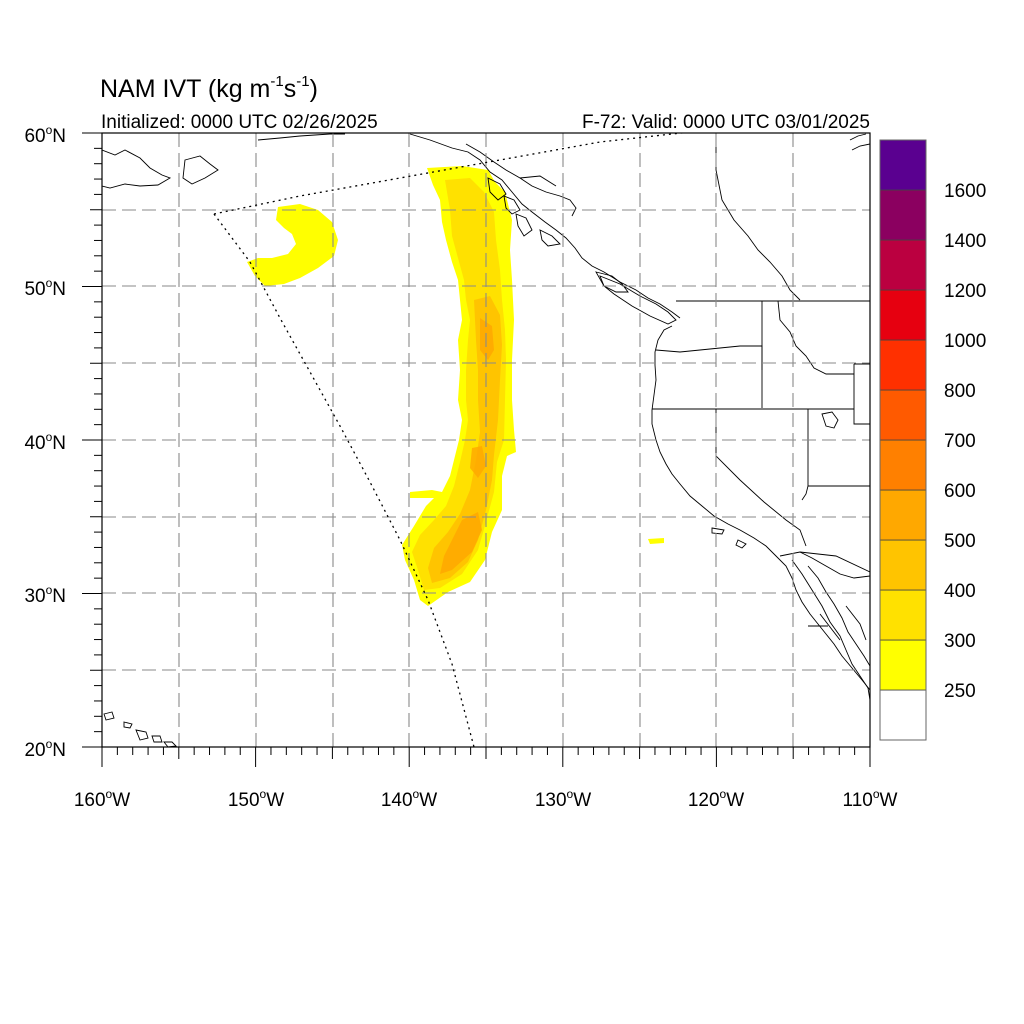 The height and width of the screenshot is (1024, 1024). Describe the element at coordinates (960, 391) in the screenshot. I see `colorbar-label-800: 800` at that location.